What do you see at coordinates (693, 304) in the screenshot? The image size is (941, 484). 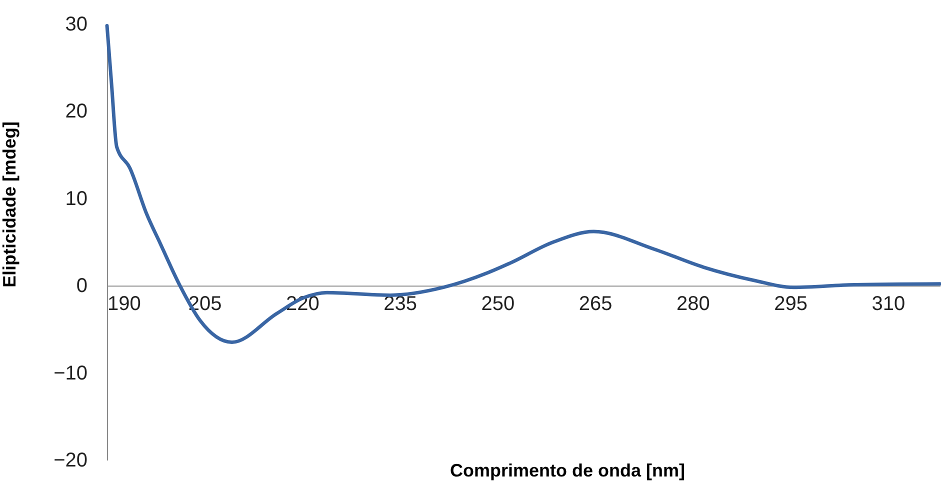 I see `x-tick-label: 280` at bounding box center [693, 304].